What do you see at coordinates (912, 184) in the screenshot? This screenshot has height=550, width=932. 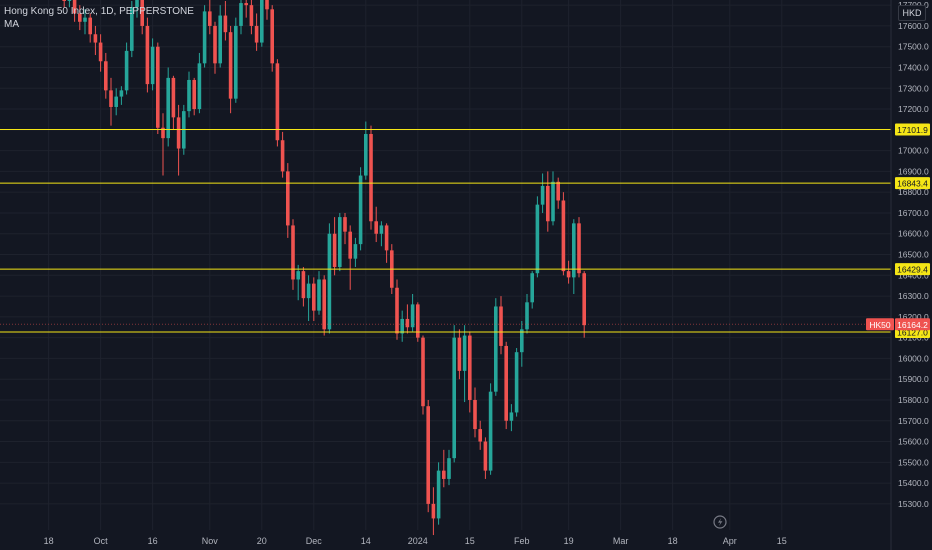 I see `level-price-label: 16843.4` at bounding box center [912, 184].